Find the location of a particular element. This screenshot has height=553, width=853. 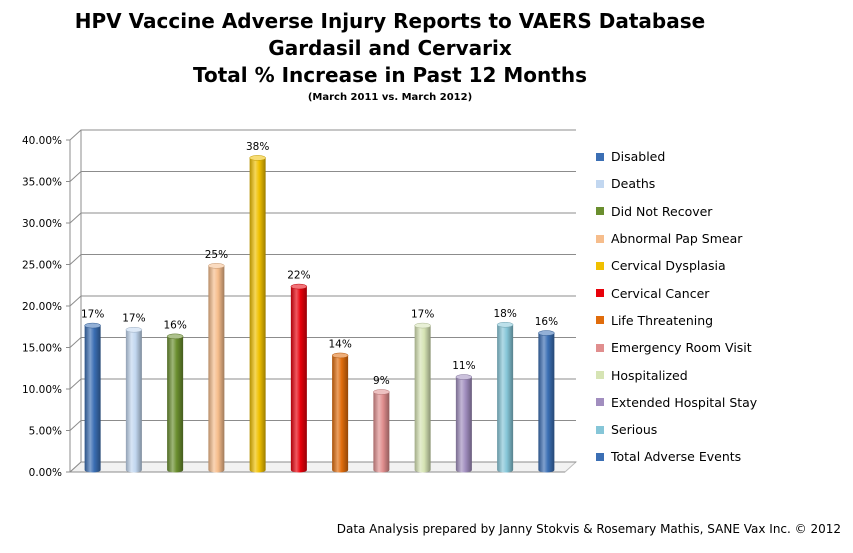

legend-item: Life Threatening is located at coordinates (721, 320).